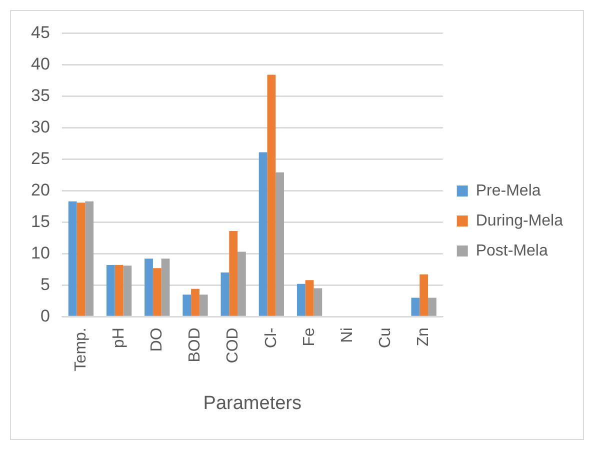 Image resolution: width=598 pixels, height=452 pixels. I want to click on x-tick-label: Cu, so click(385, 338).